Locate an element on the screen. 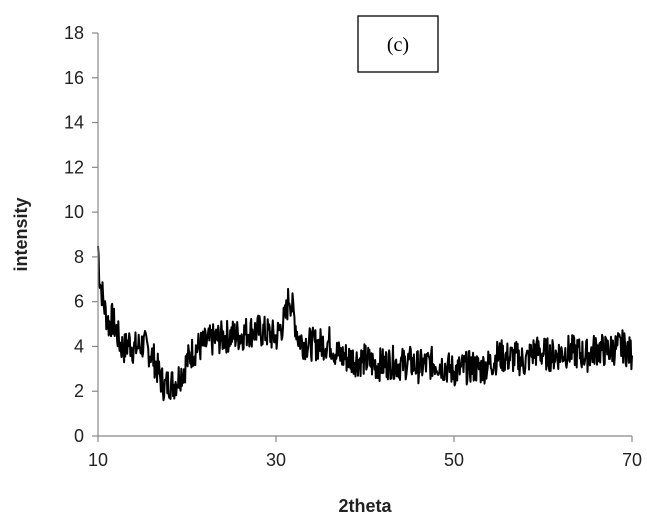 This screenshot has width=647, height=520. annotation-label: (c) is located at coordinates (398, 45).